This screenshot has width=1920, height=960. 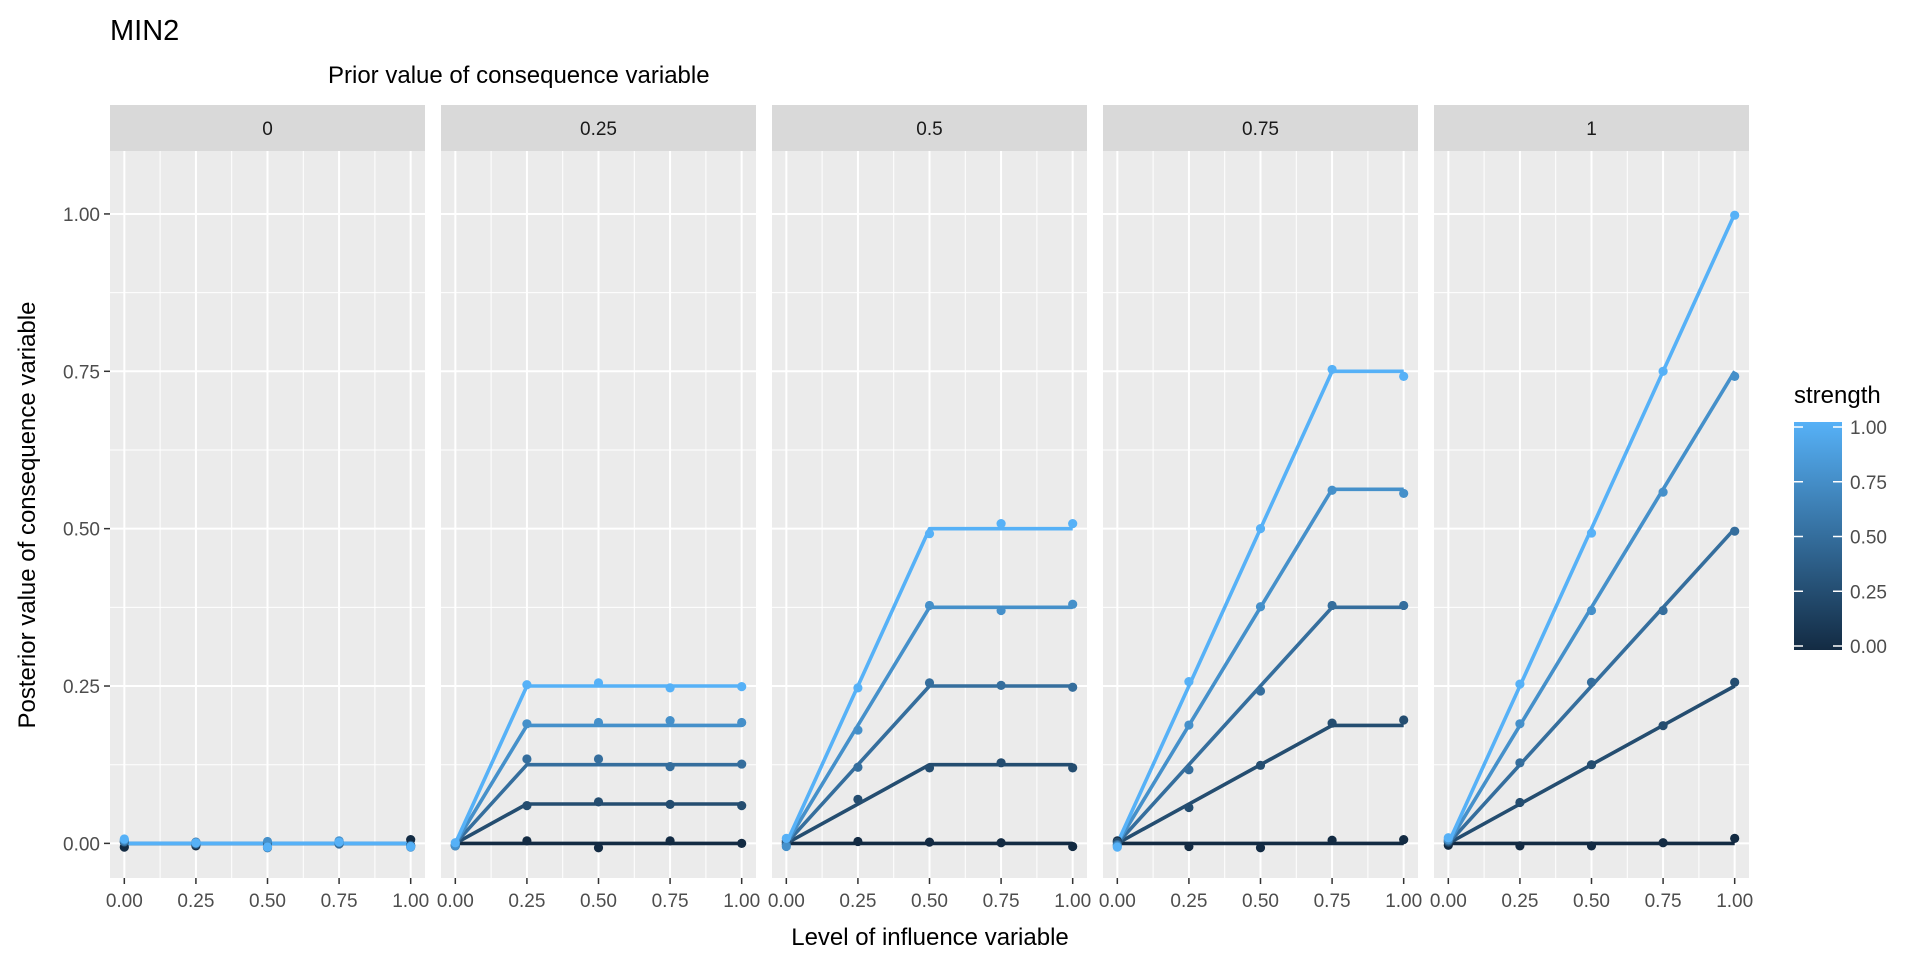 What do you see at coordinates (1868, 647) in the screenshot?
I see `legend-tick-label: 0.00` at bounding box center [1868, 647].